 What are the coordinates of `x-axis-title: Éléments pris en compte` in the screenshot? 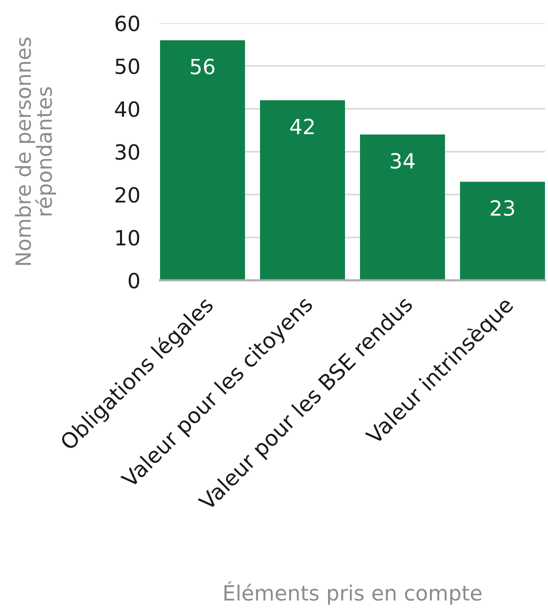 It's located at (353, 593).